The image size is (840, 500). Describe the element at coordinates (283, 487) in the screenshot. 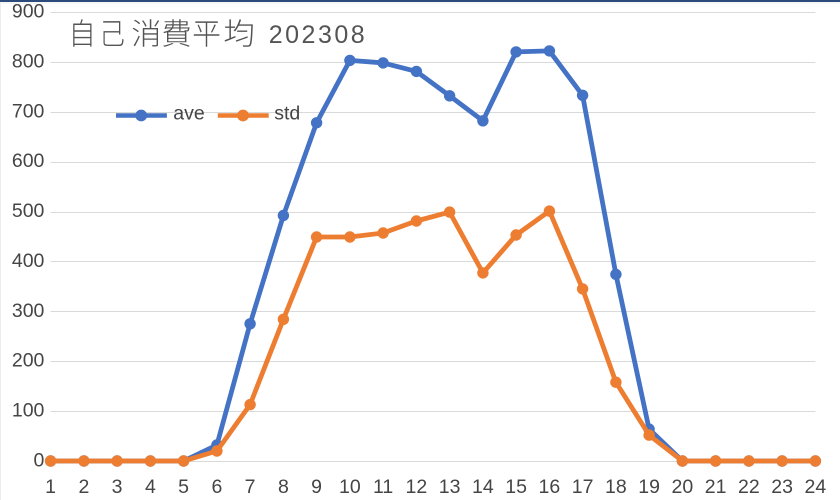

I see `svg-text: 8` at that location.